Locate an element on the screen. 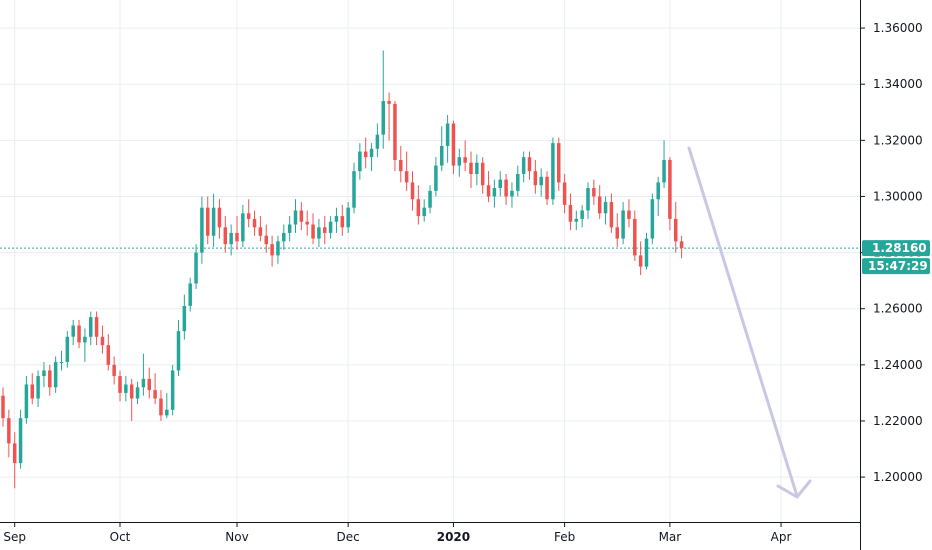 The width and height of the screenshot is (932, 550). countdown-label: 15:47:29 is located at coordinates (898, 266).